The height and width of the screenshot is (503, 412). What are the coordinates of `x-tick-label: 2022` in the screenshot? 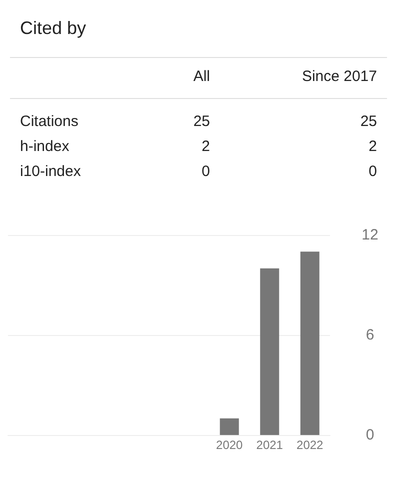 It's located at (310, 445).